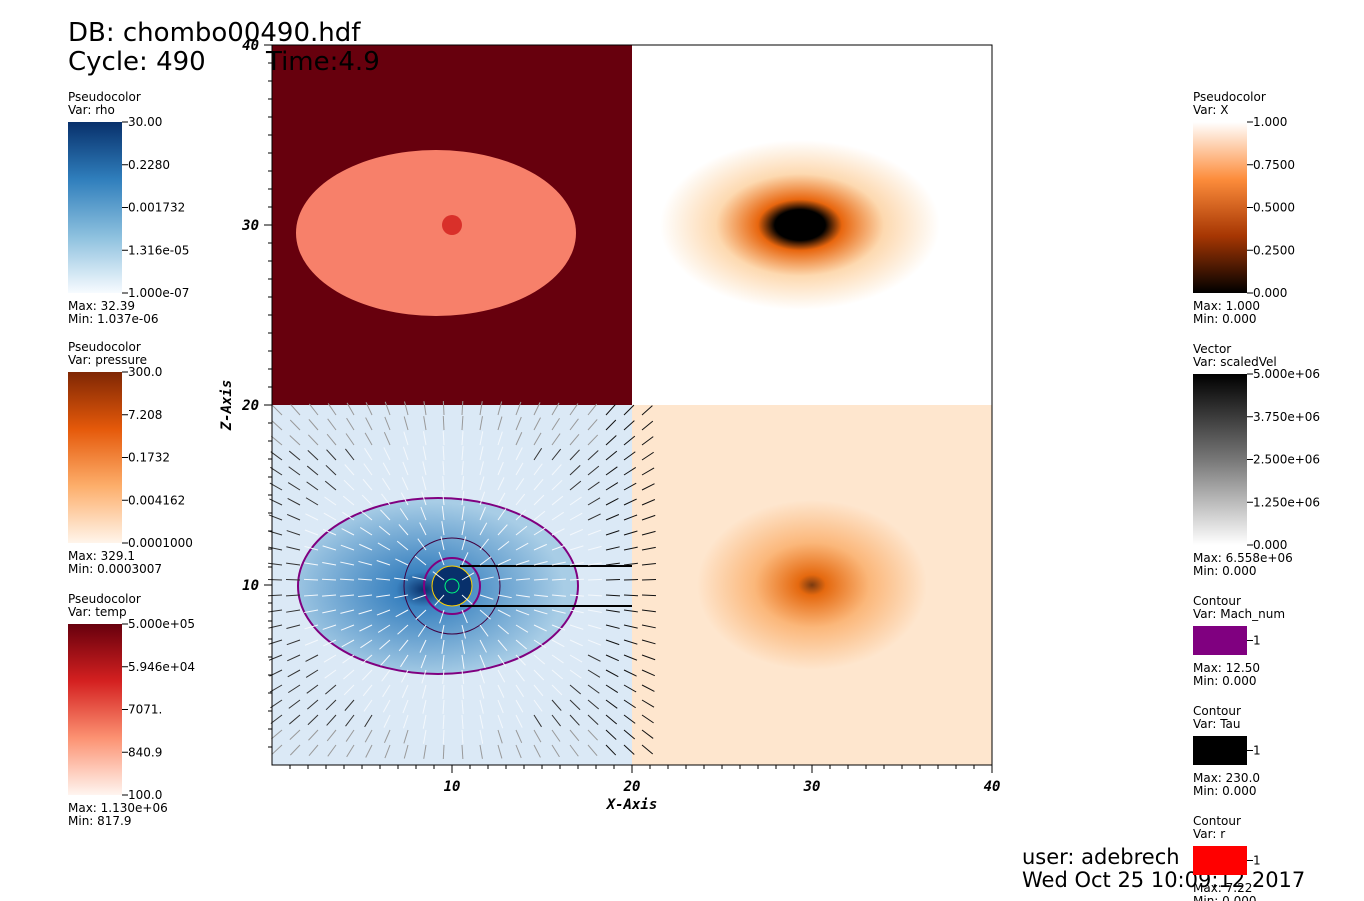 The image size is (1364, 901). What do you see at coordinates (1274, 250) in the screenshot?
I see `legend-tick-label: 0.2500` at bounding box center [1274, 250].